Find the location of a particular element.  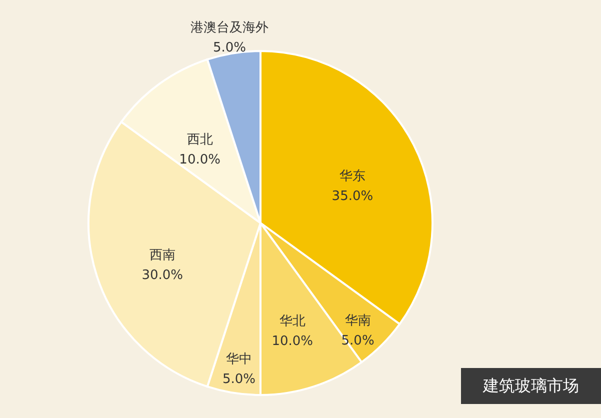

text: 建筑玻璃市场 is located at coordinates (530, 385).